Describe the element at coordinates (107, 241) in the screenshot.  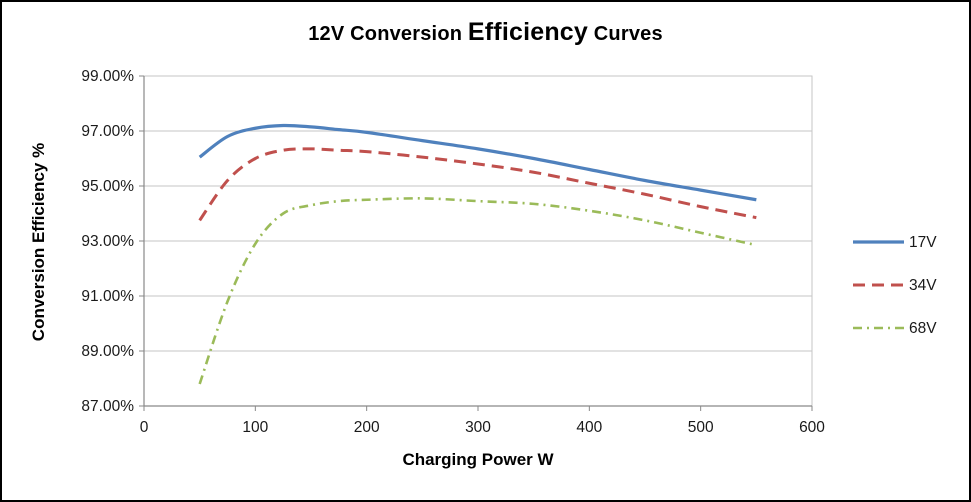
I see `y-tick-label: 93.00%` at that location.